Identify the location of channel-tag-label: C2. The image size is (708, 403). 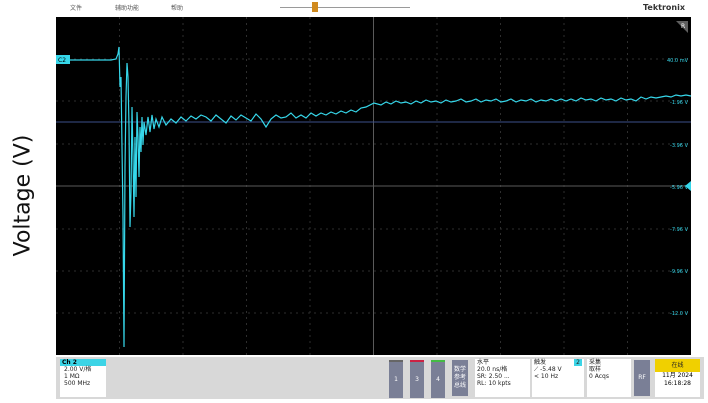
(62, 60).